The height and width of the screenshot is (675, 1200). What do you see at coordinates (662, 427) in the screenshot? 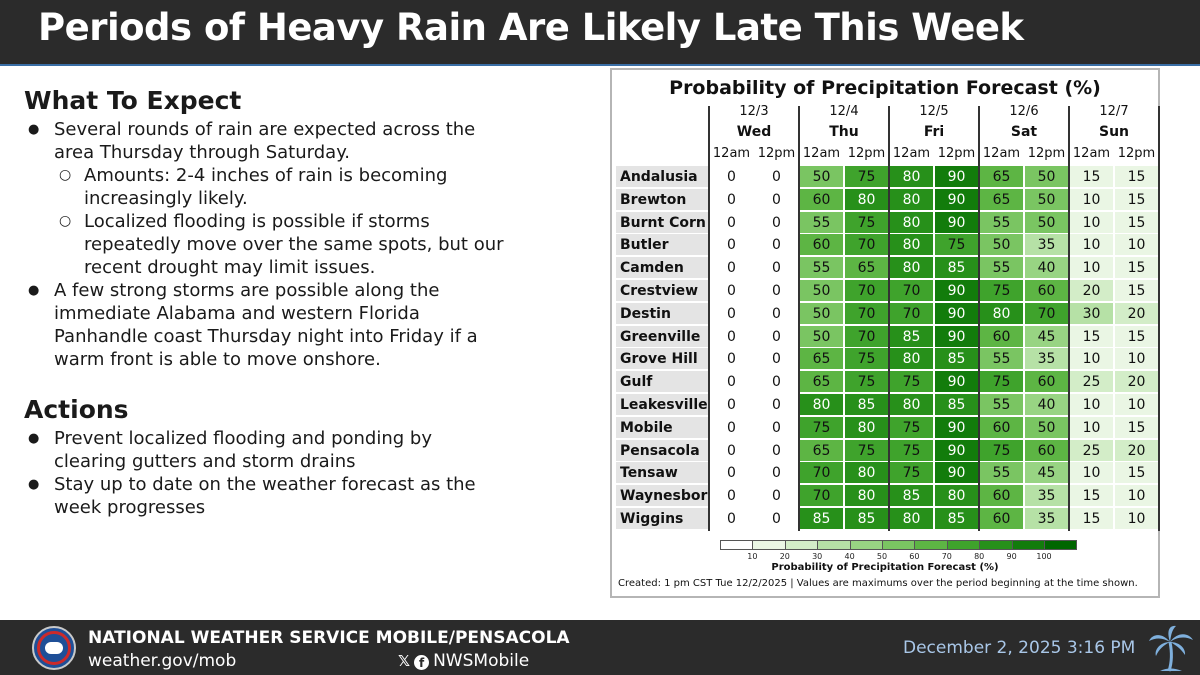
I see `location-label: Mobile` at bounding box center [662, 427].